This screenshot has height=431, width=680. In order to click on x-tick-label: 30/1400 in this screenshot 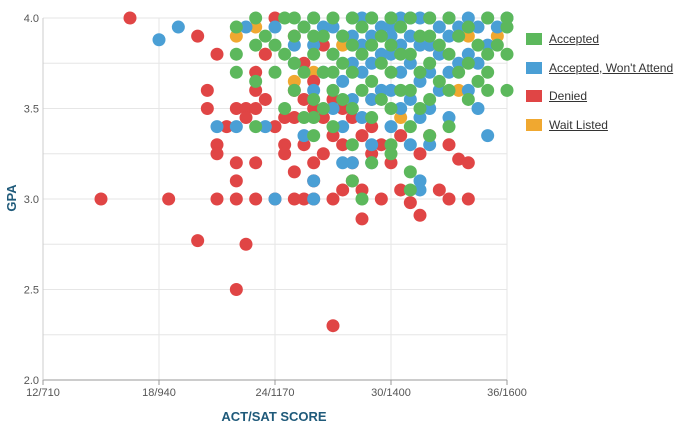, I will do `click(391, 393)`.